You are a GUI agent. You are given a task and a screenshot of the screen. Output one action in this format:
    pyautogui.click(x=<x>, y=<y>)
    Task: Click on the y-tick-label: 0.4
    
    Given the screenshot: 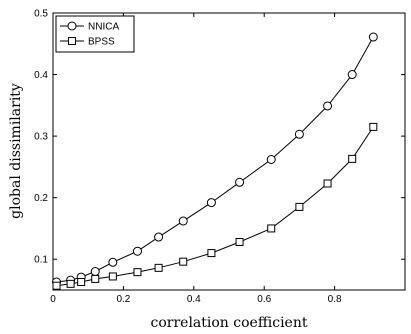 What is the action you would take?
    pyautogui.click(x=41, y=75)
    